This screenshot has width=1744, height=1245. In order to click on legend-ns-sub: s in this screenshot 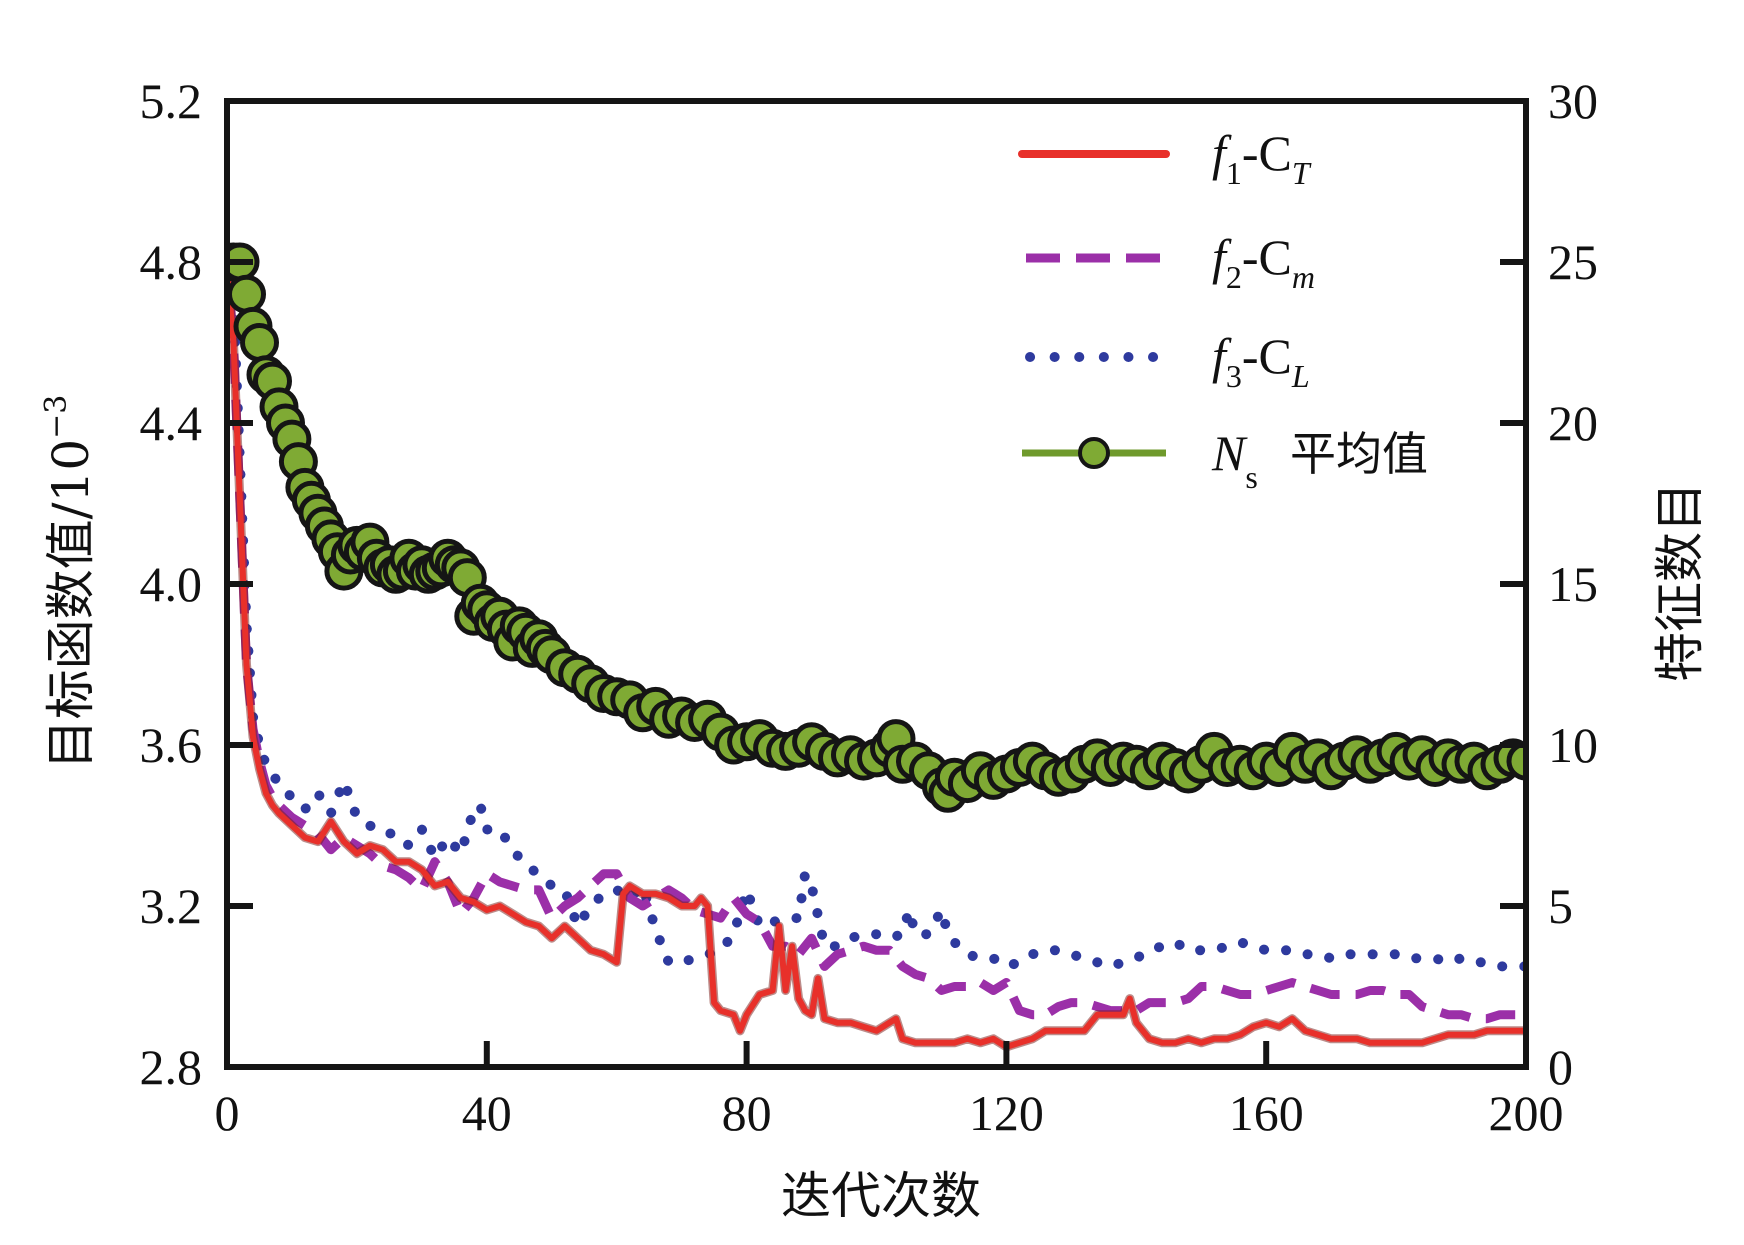, I will do `click(1251, 477)`.